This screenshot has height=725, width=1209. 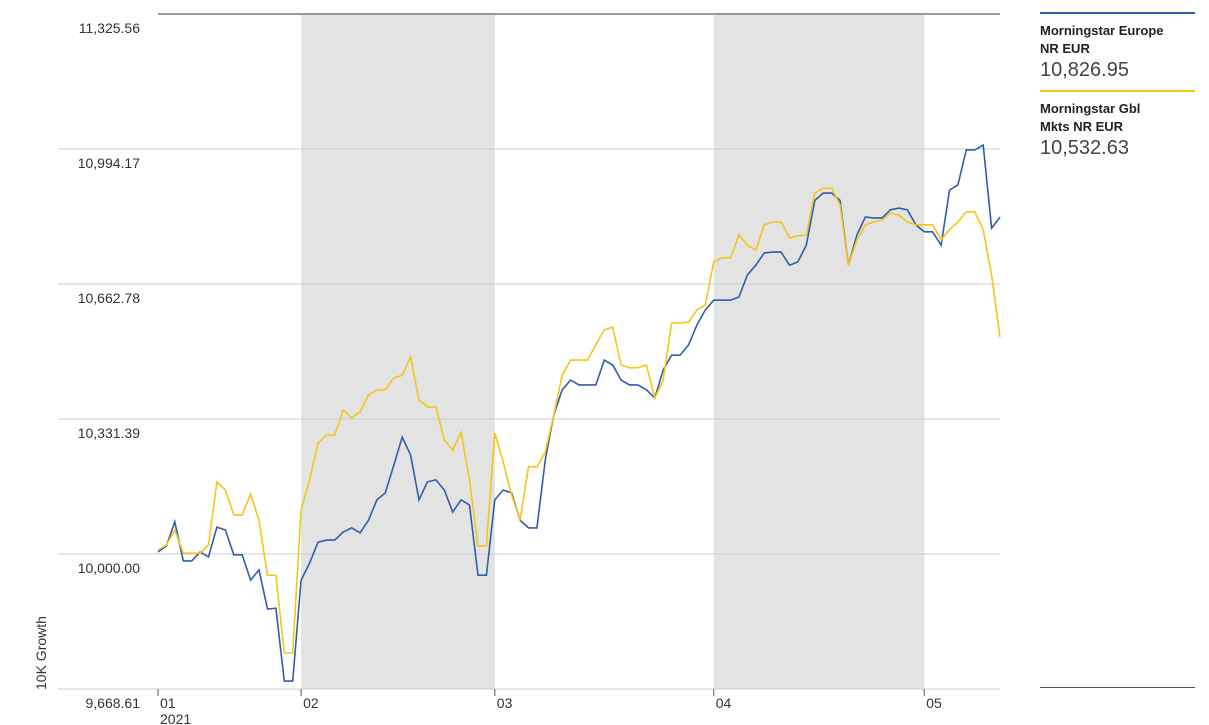 What do you see at coordinates (934, 703) in the screenshot?
I see `x-tick-label: 05` at bounding box center [934, 703].